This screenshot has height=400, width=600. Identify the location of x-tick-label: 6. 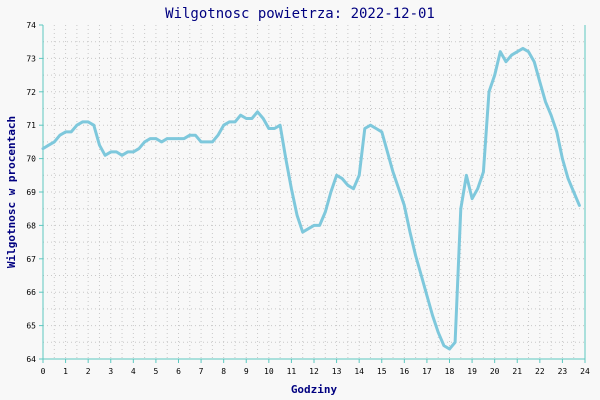
(178, 371).